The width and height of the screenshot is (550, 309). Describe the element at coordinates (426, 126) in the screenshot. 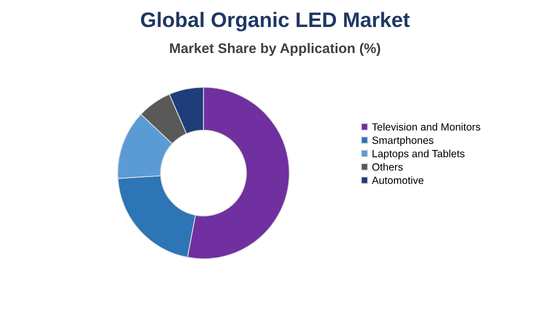

I see `legend-label: Television and Monitors` at that location.